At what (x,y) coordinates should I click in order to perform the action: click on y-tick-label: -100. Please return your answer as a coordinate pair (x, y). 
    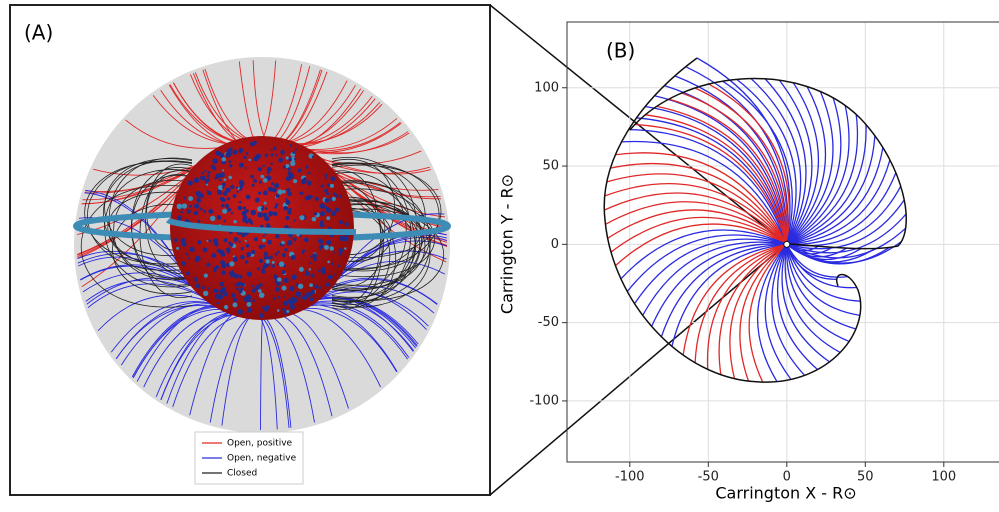
    Looking at the image, I should click on (544, 400).